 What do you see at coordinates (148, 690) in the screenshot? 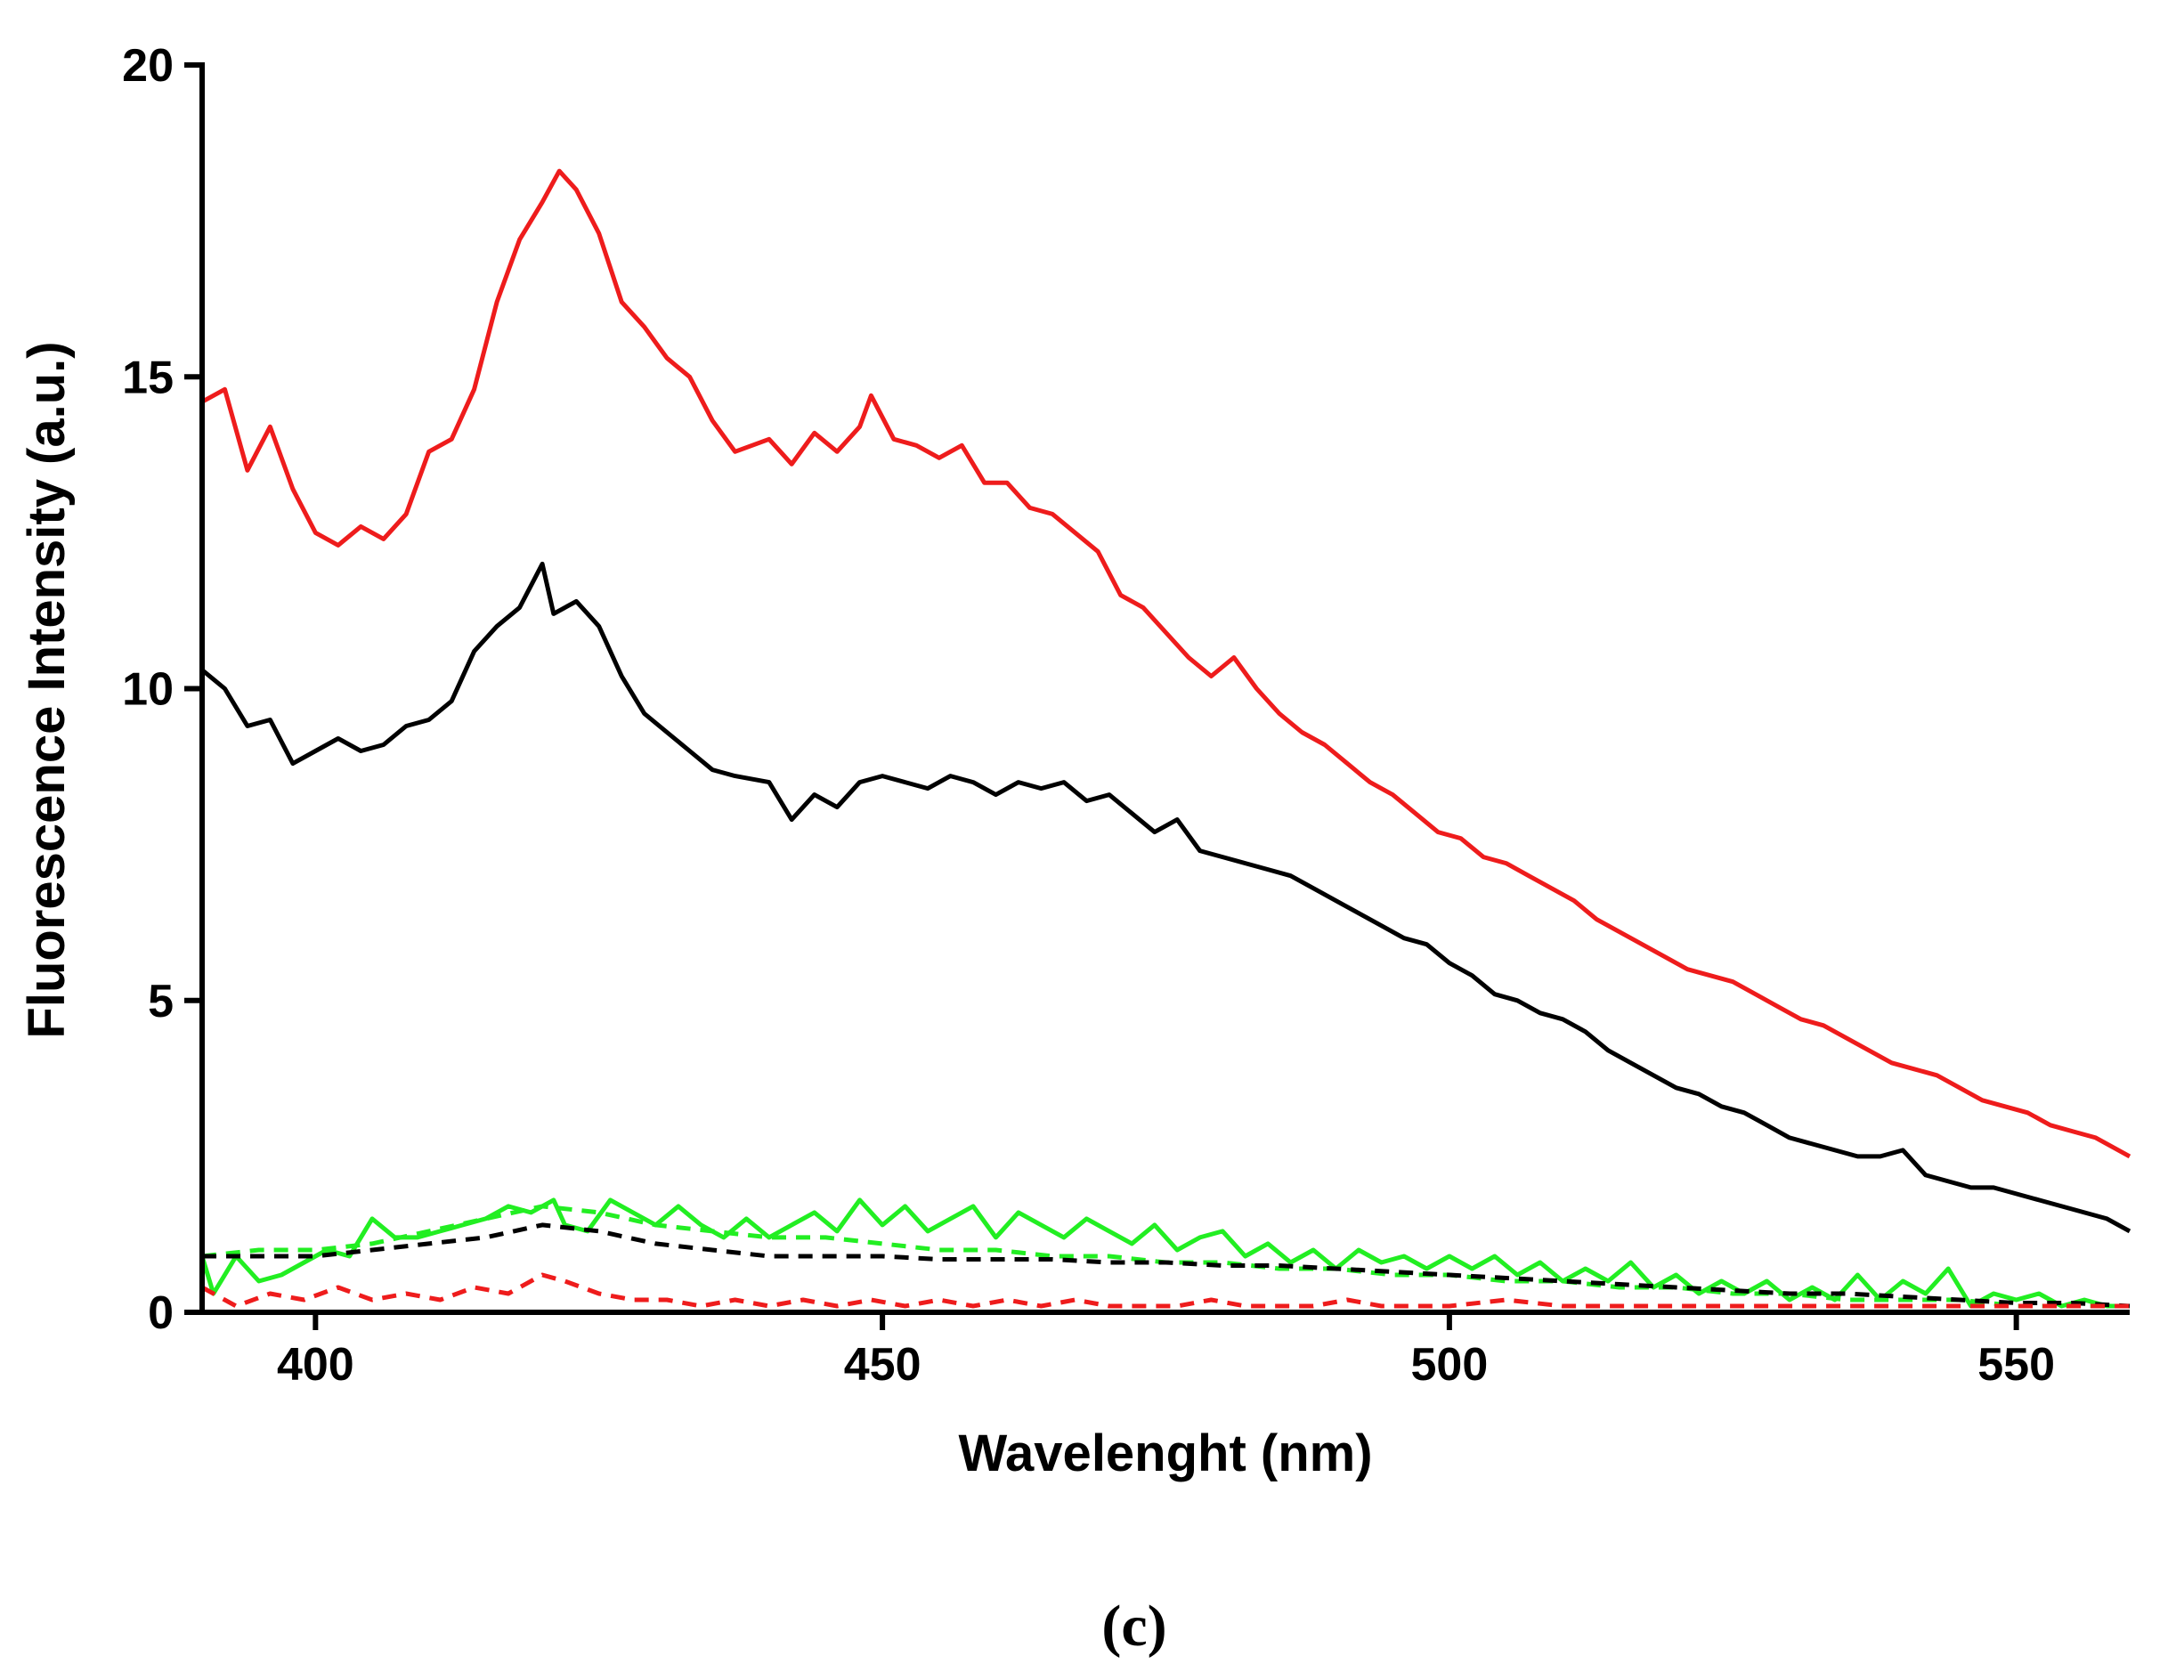
I see `y-tick-label: 10` at bounding box center [148, 690].